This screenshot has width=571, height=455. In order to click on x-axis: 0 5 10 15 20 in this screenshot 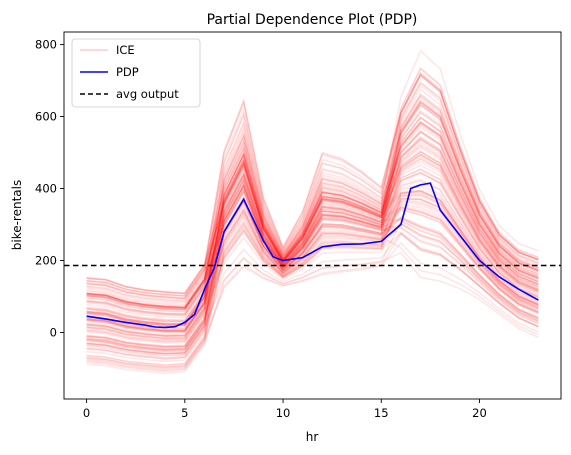, I will do `click(285, 409)`.